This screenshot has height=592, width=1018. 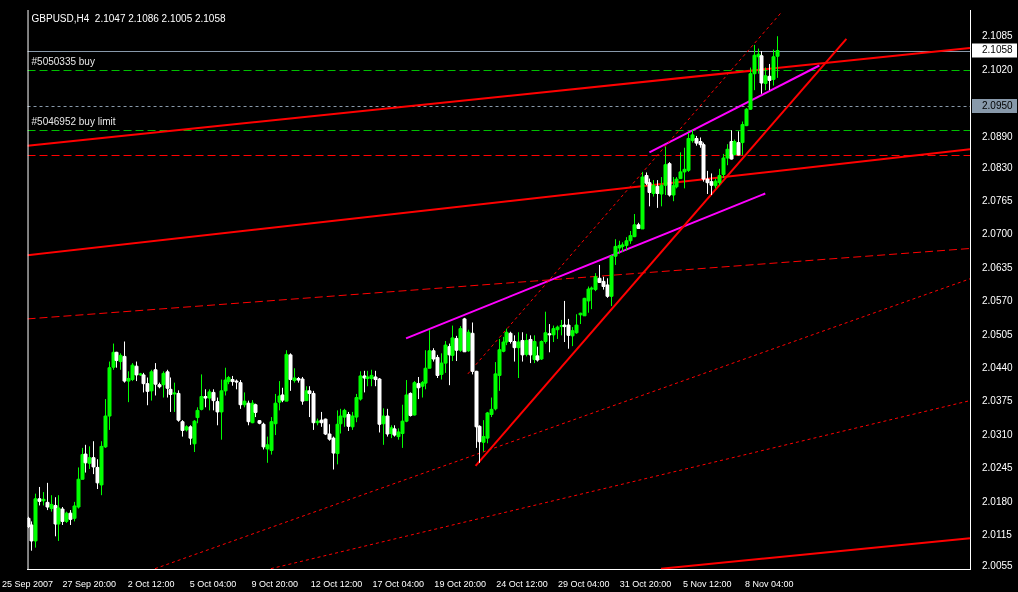 I want to click on y-tick-label: 2.1058, so click(x=998, y=50).